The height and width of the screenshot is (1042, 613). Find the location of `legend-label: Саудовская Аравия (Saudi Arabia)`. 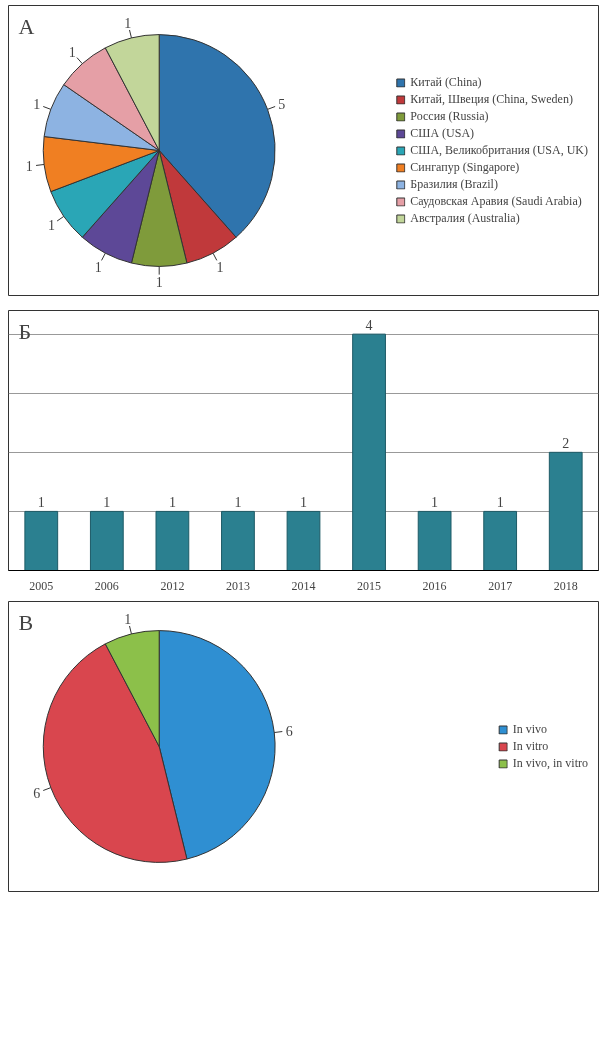

legend-label: Саудовская Аравия (Saudi Arabia) is located at coordinates (496, 201).